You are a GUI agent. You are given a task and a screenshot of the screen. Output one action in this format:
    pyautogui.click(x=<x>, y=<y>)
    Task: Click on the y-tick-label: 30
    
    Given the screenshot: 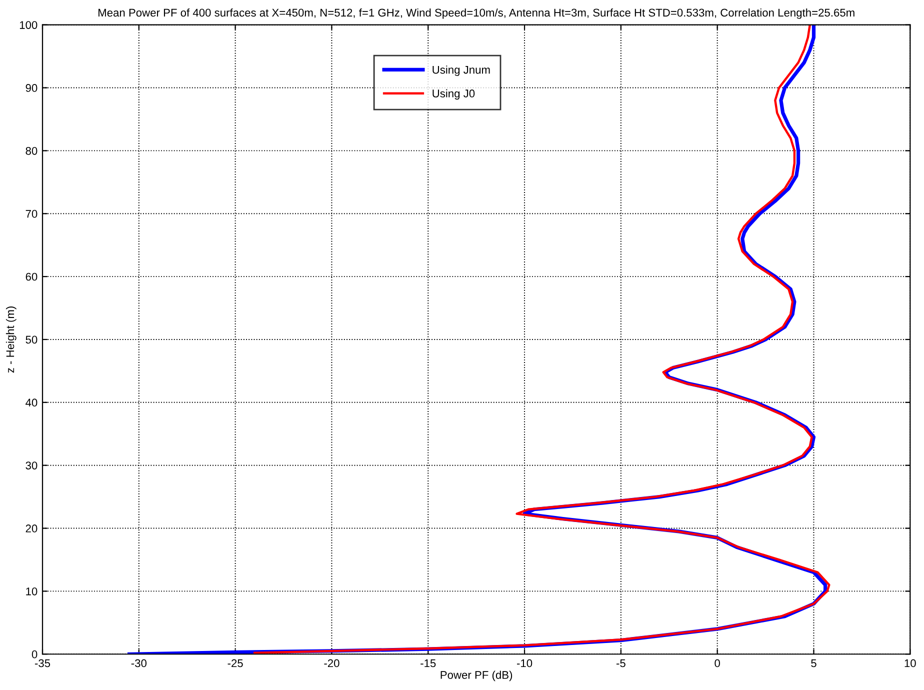 What is the action you would take?
    pyautogui.click(x=32, y=466)
    